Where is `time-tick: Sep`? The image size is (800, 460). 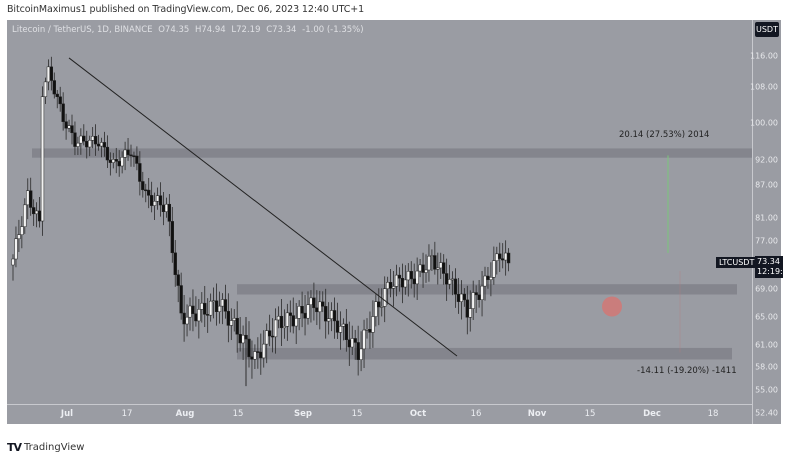 time-tick: Sep is located at coordinates (303, 414).